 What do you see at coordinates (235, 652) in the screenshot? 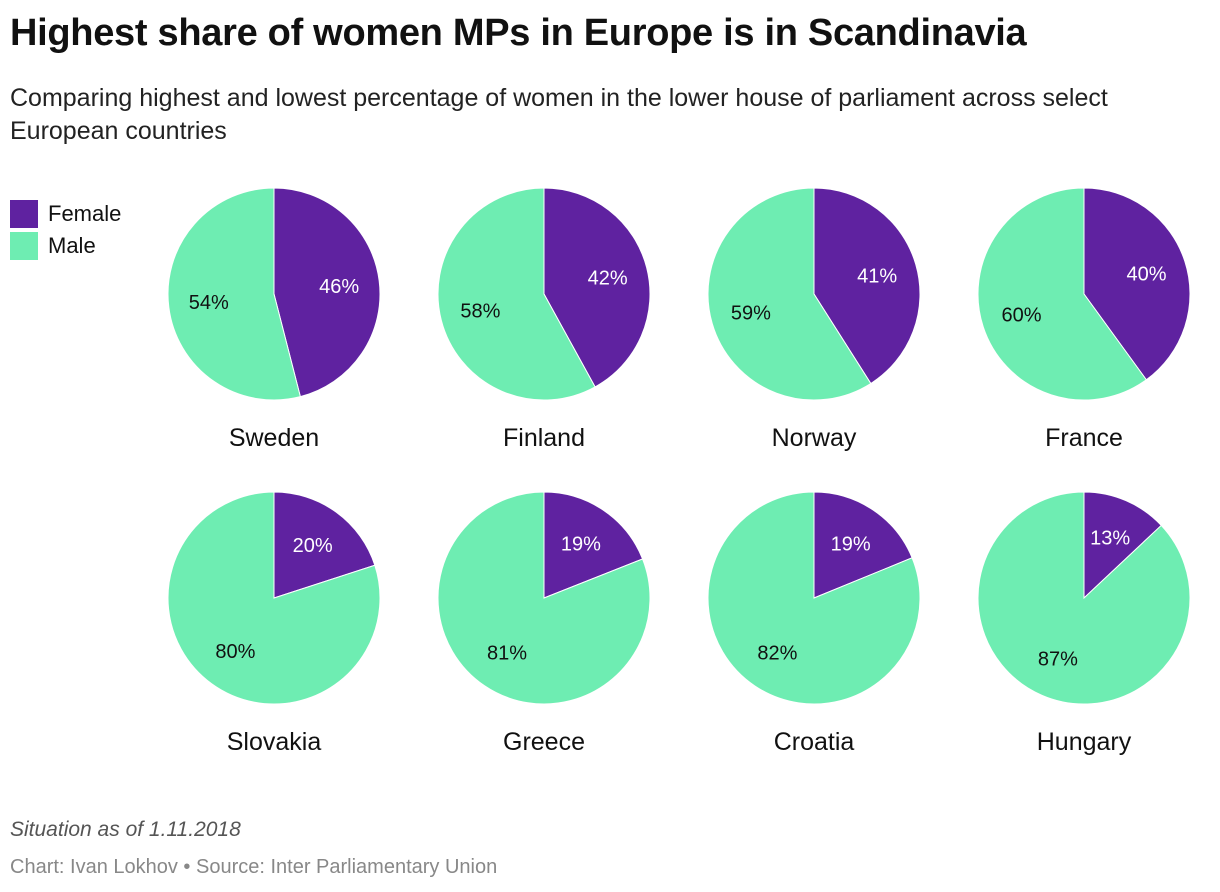
I see `data-label-male: 80%` at bounding box center [235, 652].